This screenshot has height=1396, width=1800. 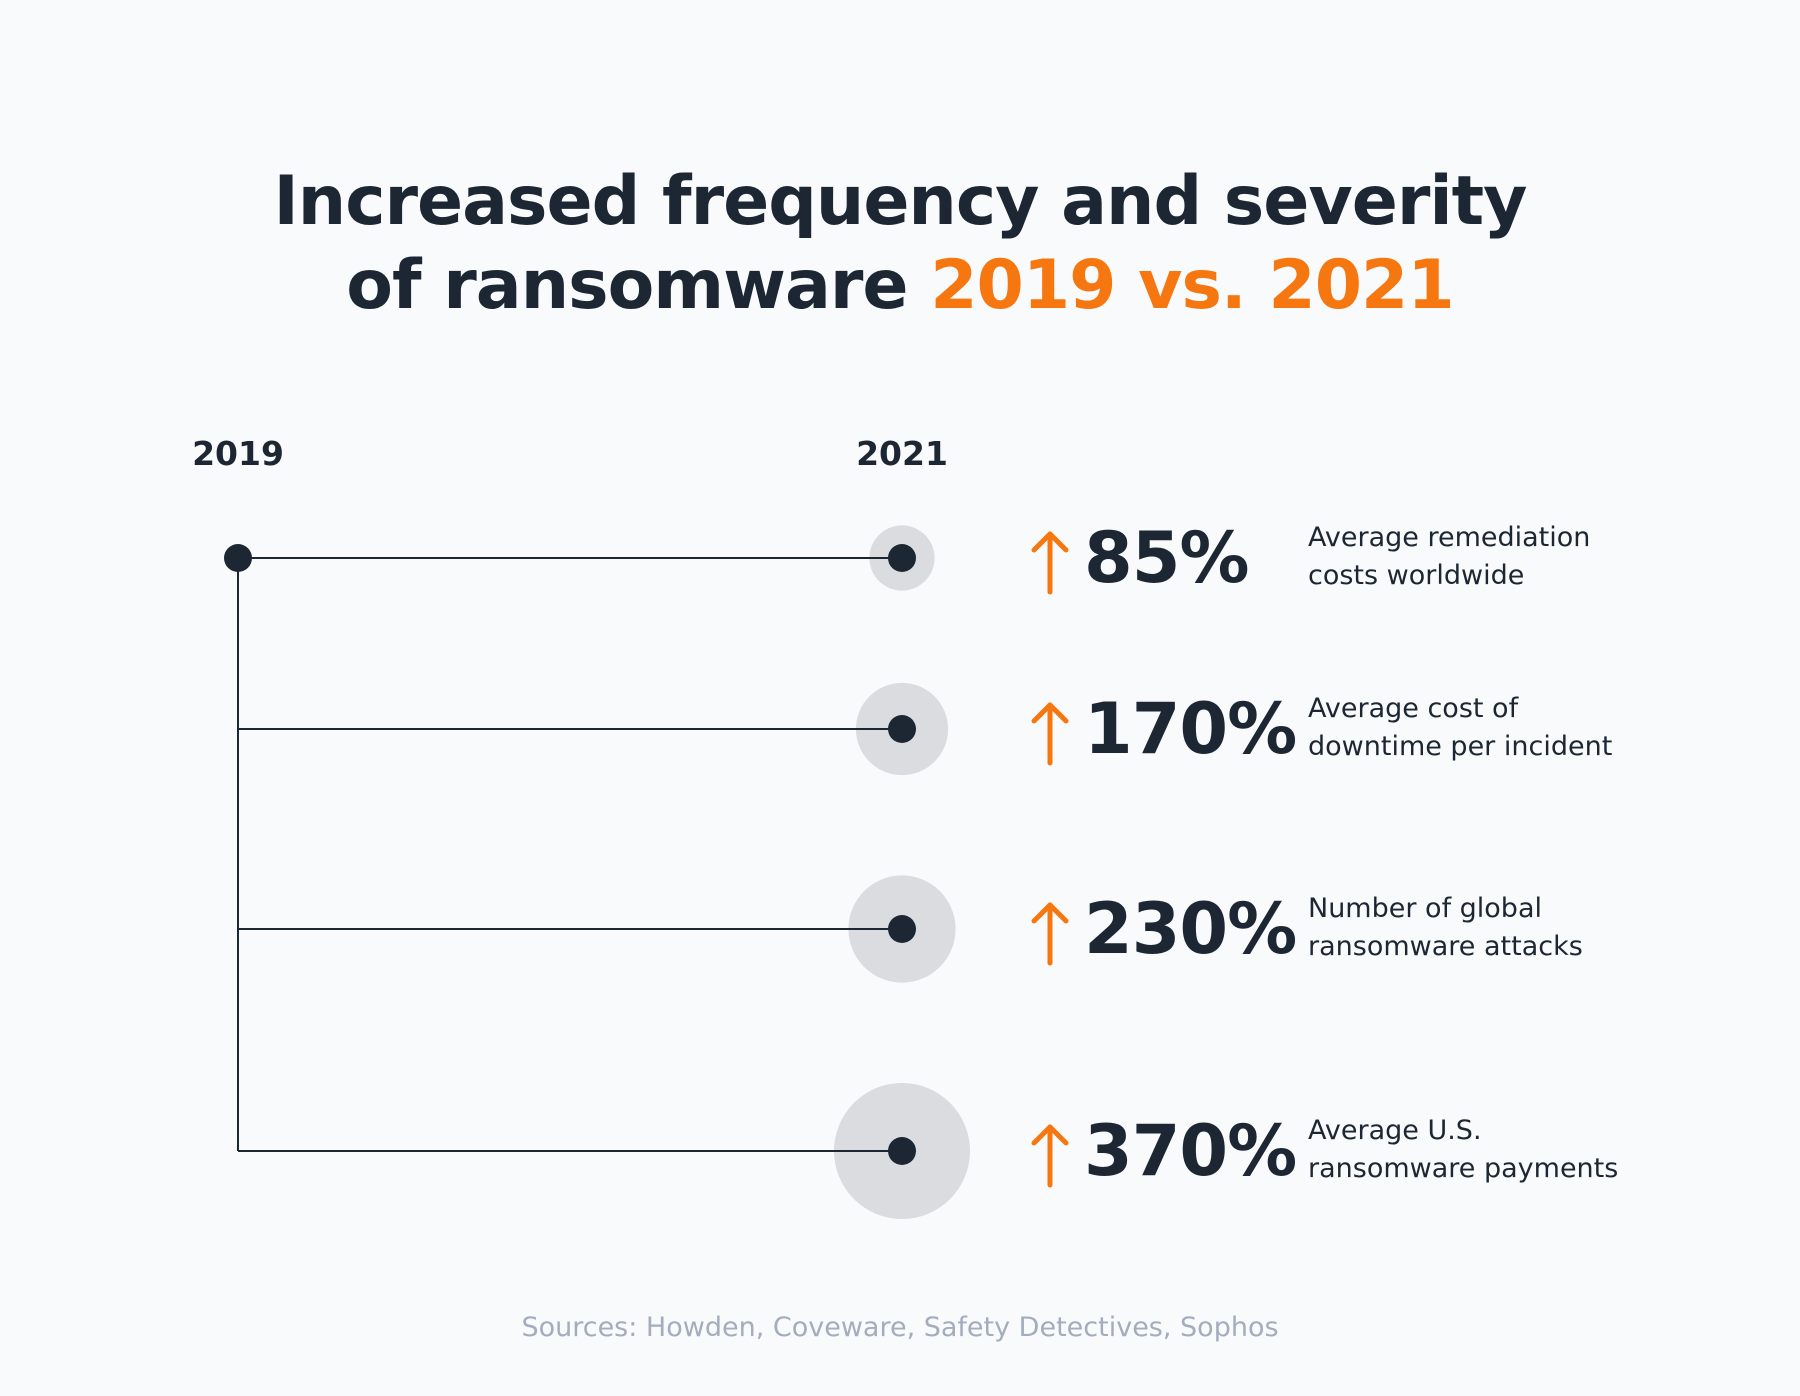 I want to click on stat-value: 85%, so click(x=1167, y=558).